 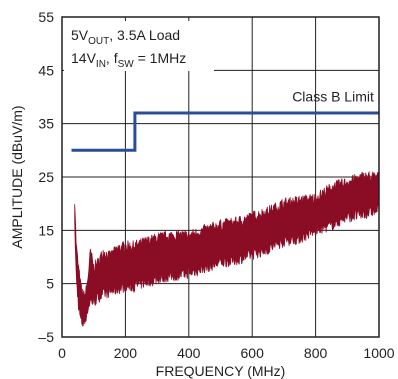 I want to click on y-tick-label: 5, so click(x=50, y=284).